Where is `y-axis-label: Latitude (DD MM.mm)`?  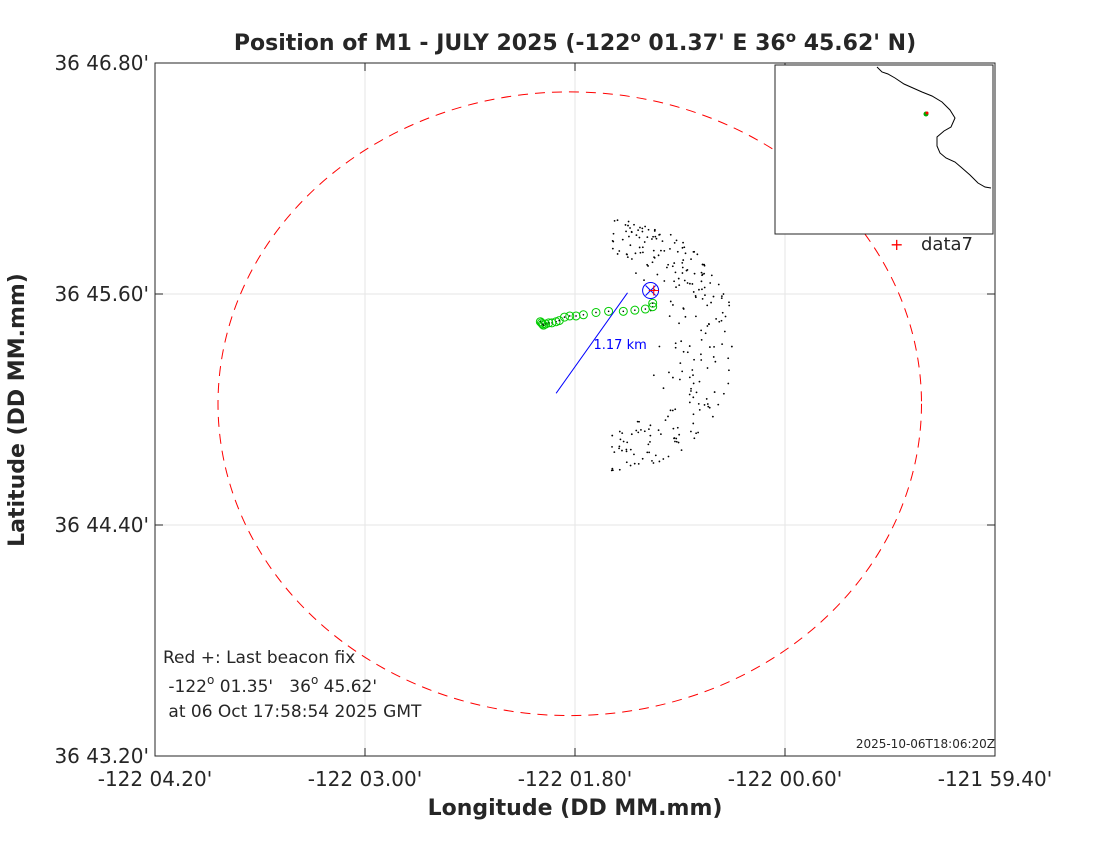 y-axis-label: Latitude (DD MM.mm) is located at coordinates (17, 410).